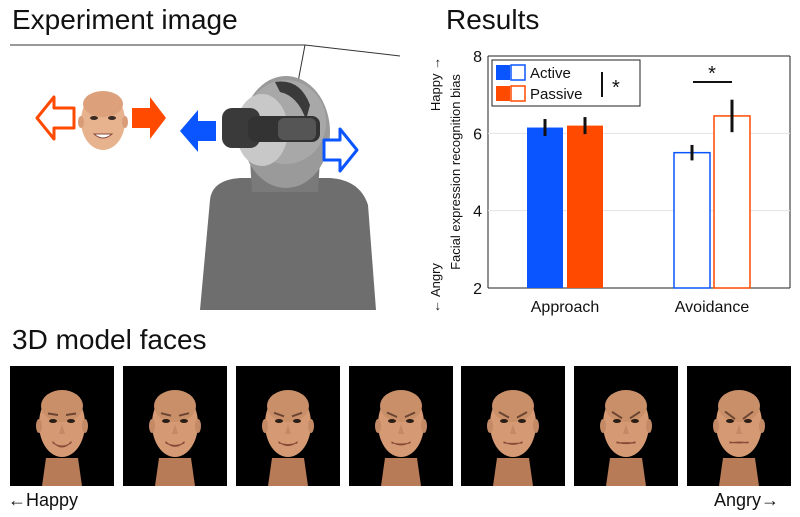  What do you see at coordinates (732, 202) in the screenshot?
I see `bar-avoidance-passive` at bounding box center [732, 202].